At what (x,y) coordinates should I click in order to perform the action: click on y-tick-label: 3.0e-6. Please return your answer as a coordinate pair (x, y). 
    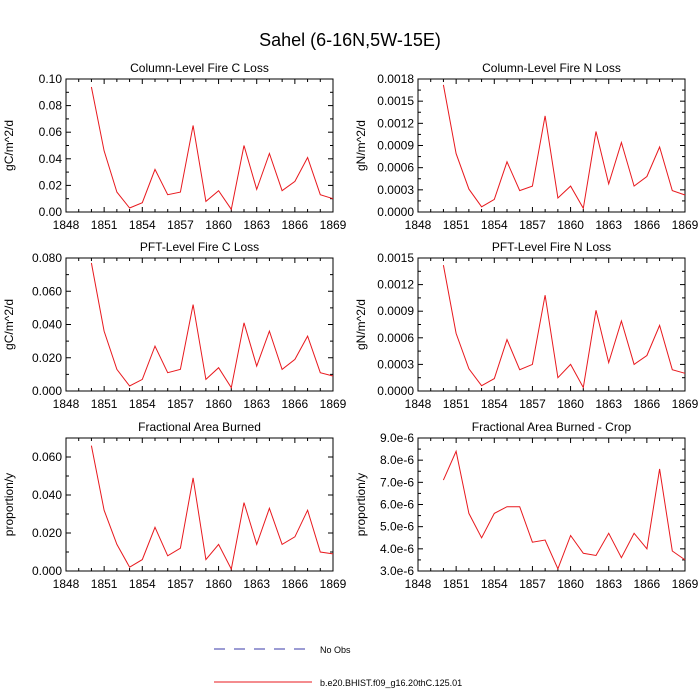
    Looking at the image, I should click on (397, 571).